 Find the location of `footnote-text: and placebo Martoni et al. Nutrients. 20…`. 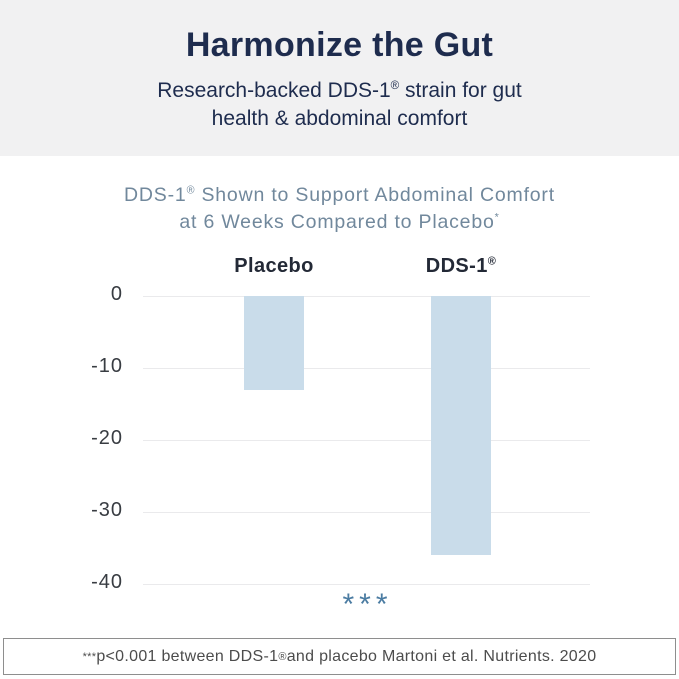

footnote-text: and placebo Martoni et al. Nutrients. 20… is located at coordinates (441, 656).